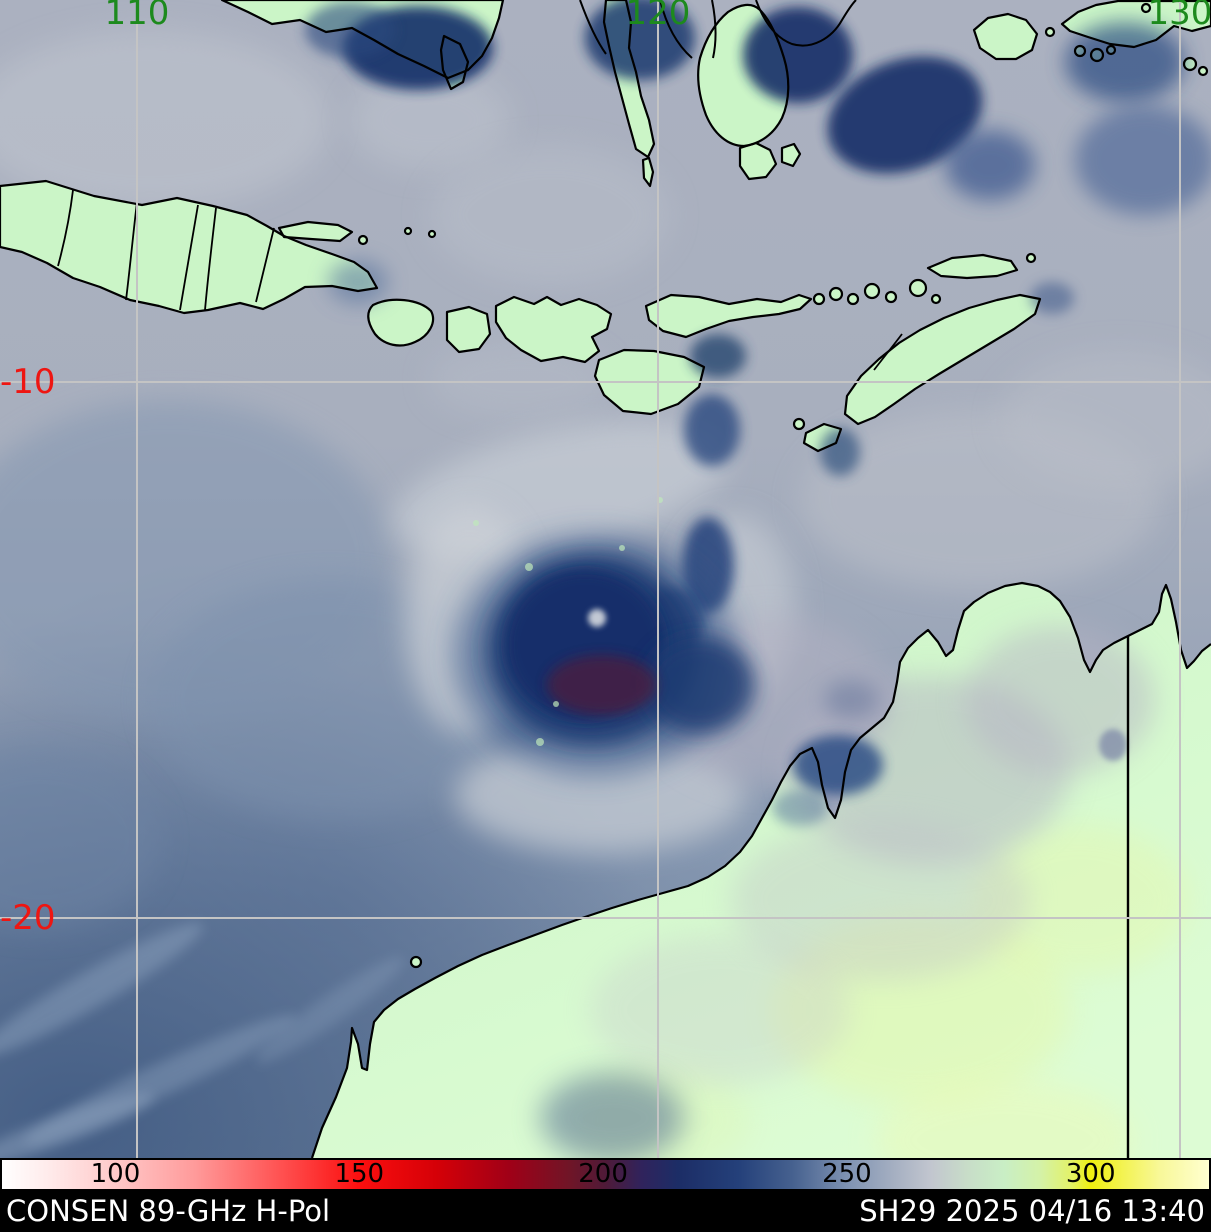  What do you see at coordinates (480, 280) in the screenshot?
I see `admin-borders` at bounding box center [480, 280].